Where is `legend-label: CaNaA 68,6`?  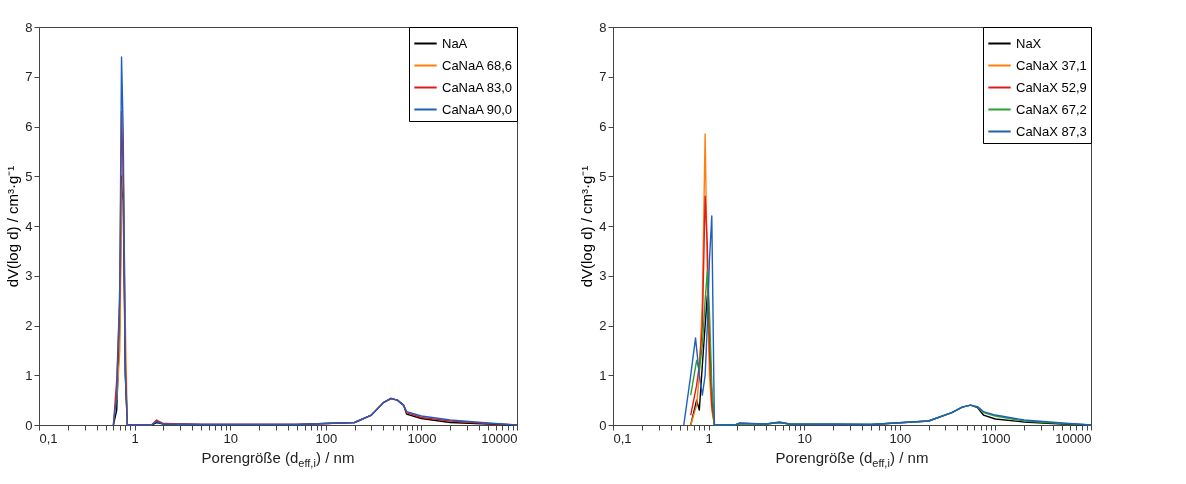
legend-label: CaNaA 68,6 is located at coordinates (477, 65).